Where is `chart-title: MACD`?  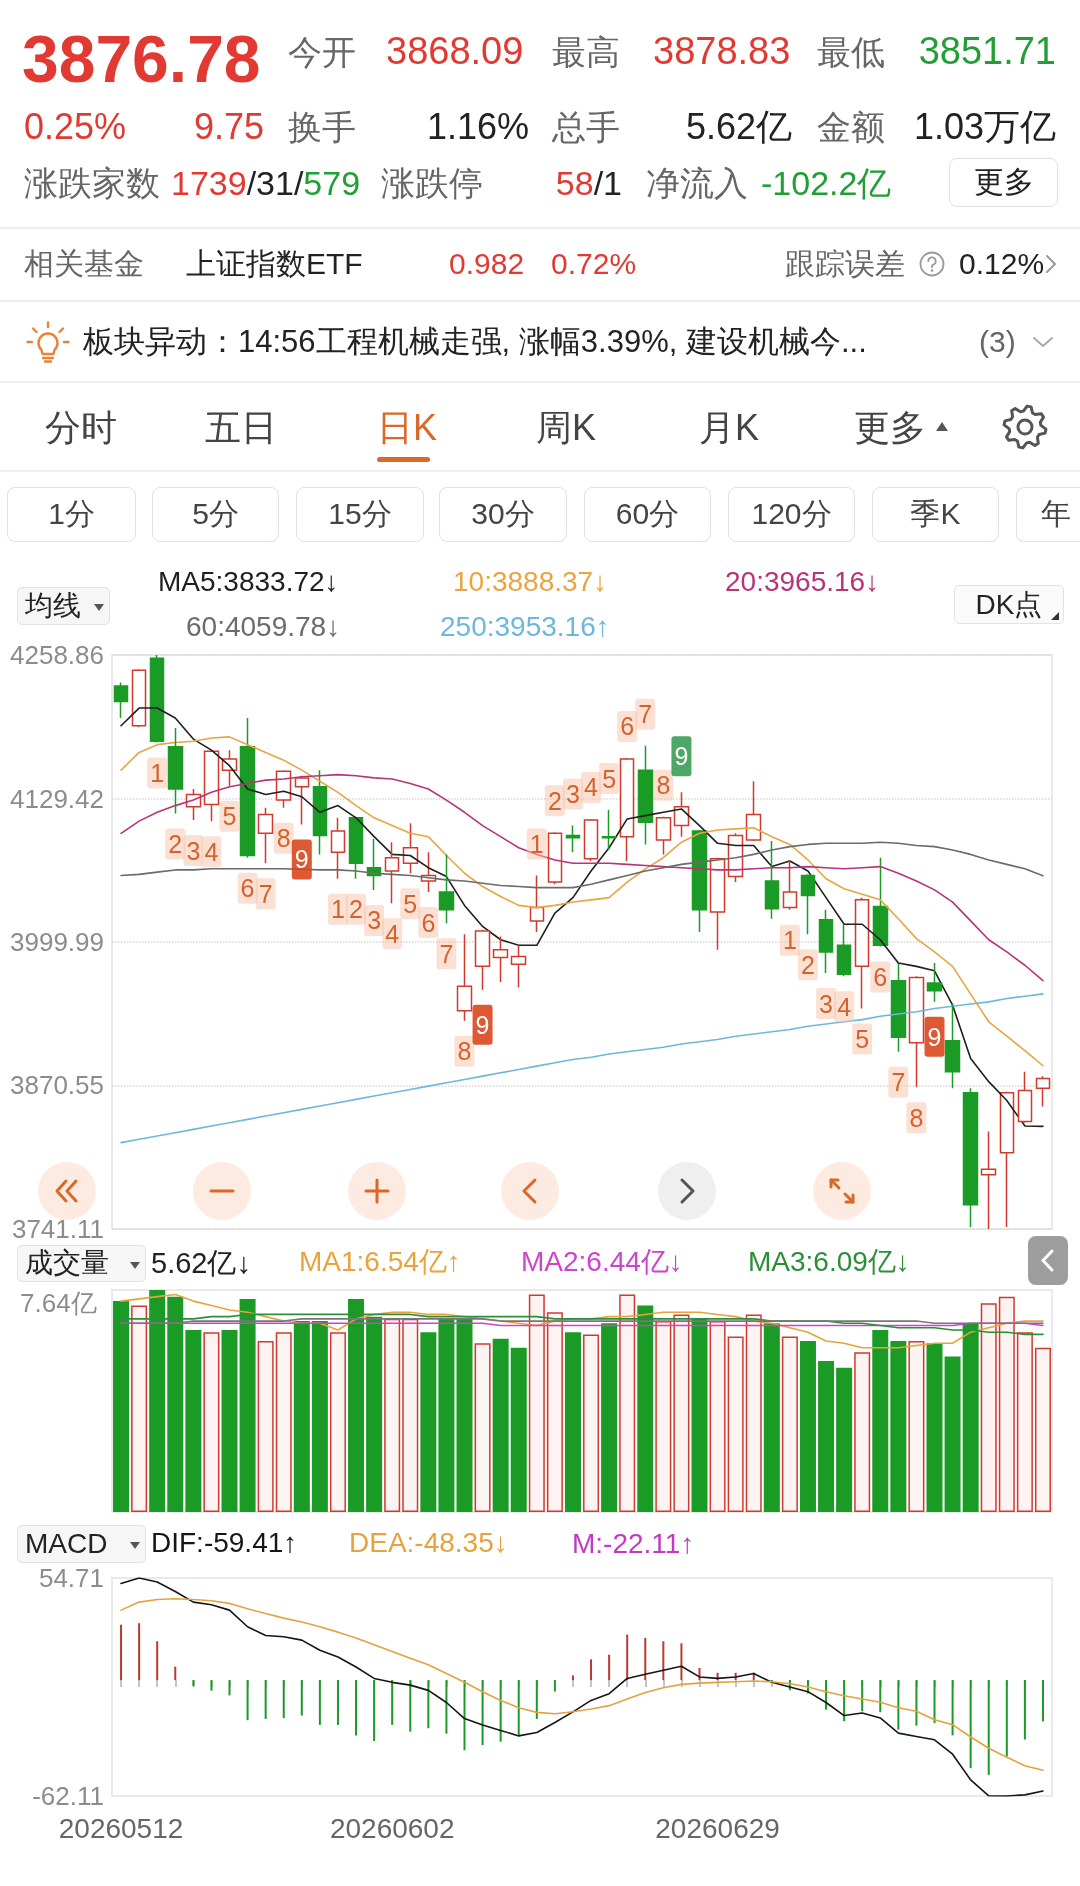 chart-title: MACD is located at coordinates (66, 1544).